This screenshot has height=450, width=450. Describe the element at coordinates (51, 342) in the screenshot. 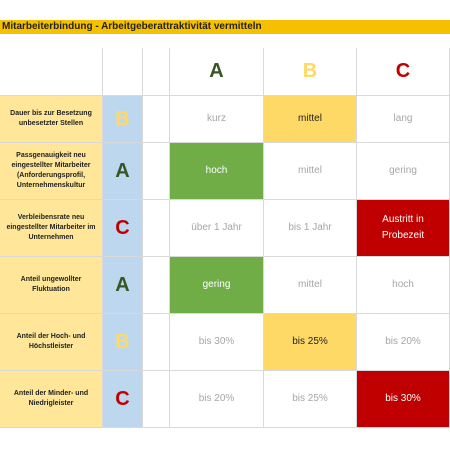

I see `row-label: Anteil der Hoch- und Höchstleister` at that location.